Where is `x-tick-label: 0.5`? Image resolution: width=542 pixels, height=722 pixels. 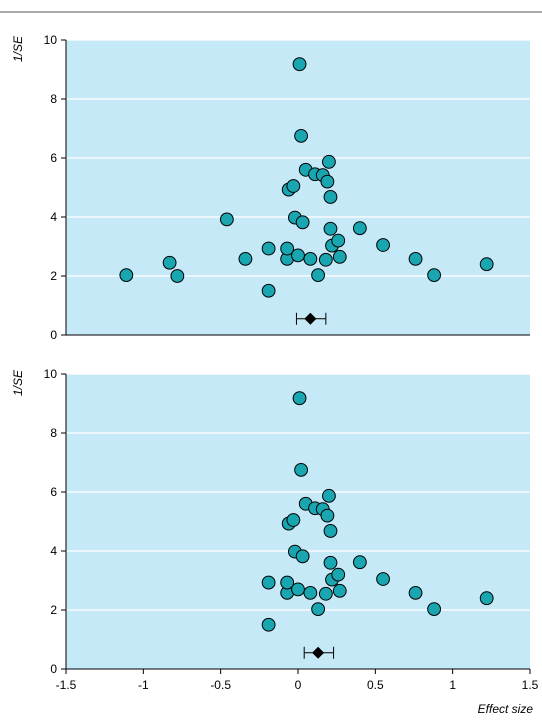 x-tick-label: 0.5 is located at coordinates (375, 685).